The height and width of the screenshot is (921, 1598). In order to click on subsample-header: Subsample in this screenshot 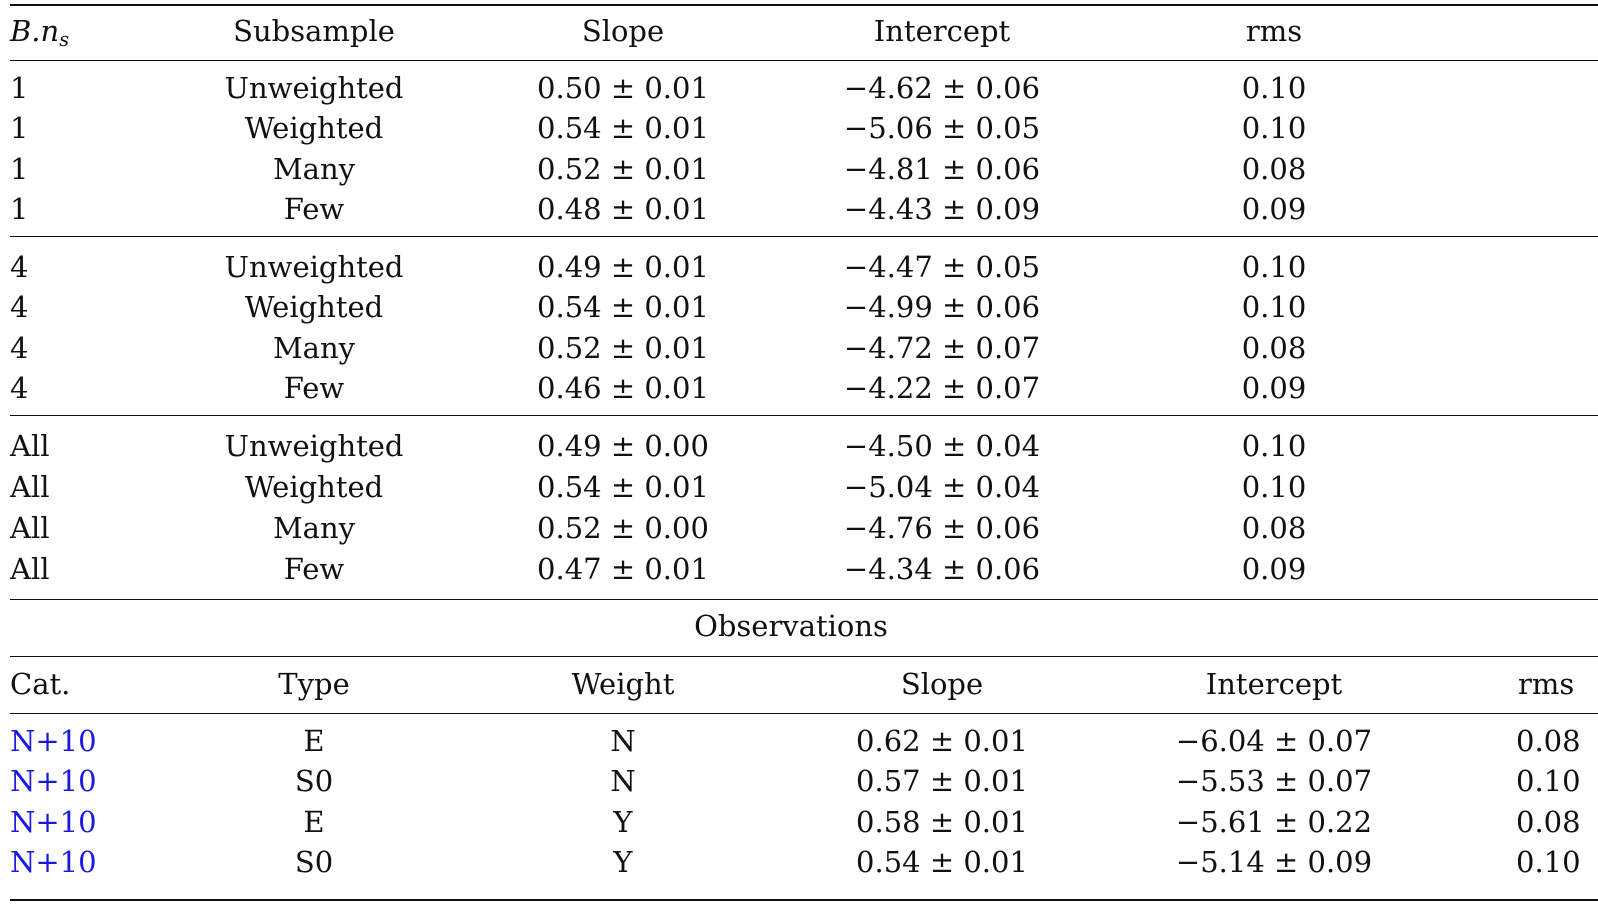, I will do `click(314, 31)`.